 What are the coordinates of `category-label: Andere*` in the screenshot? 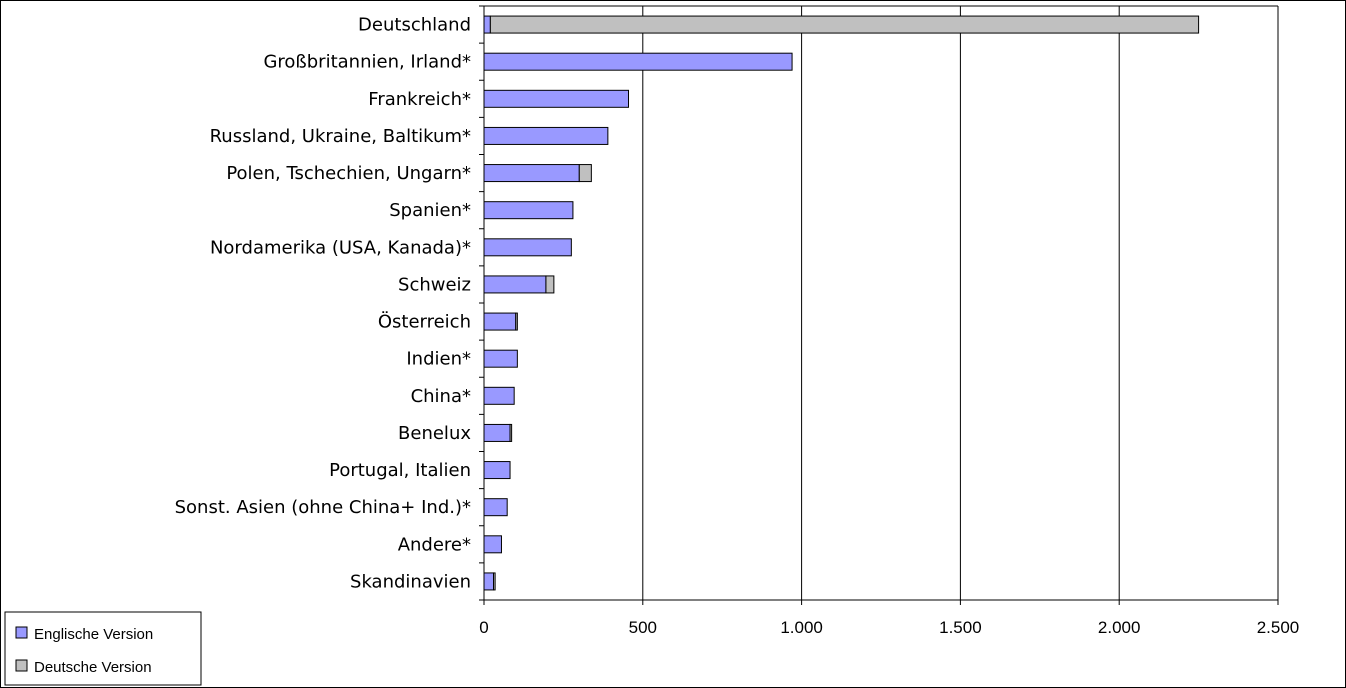 It's located at (434, 544).